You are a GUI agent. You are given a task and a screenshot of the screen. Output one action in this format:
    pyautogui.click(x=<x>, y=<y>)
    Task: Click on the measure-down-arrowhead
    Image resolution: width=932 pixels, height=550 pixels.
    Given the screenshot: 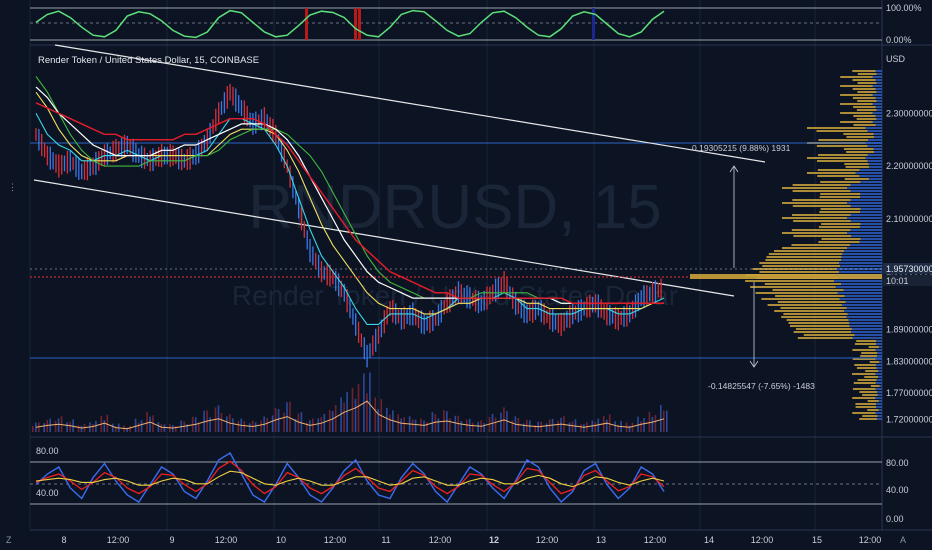 What is the action you would take?
    pyautogui.click(x=754, y=364)
    